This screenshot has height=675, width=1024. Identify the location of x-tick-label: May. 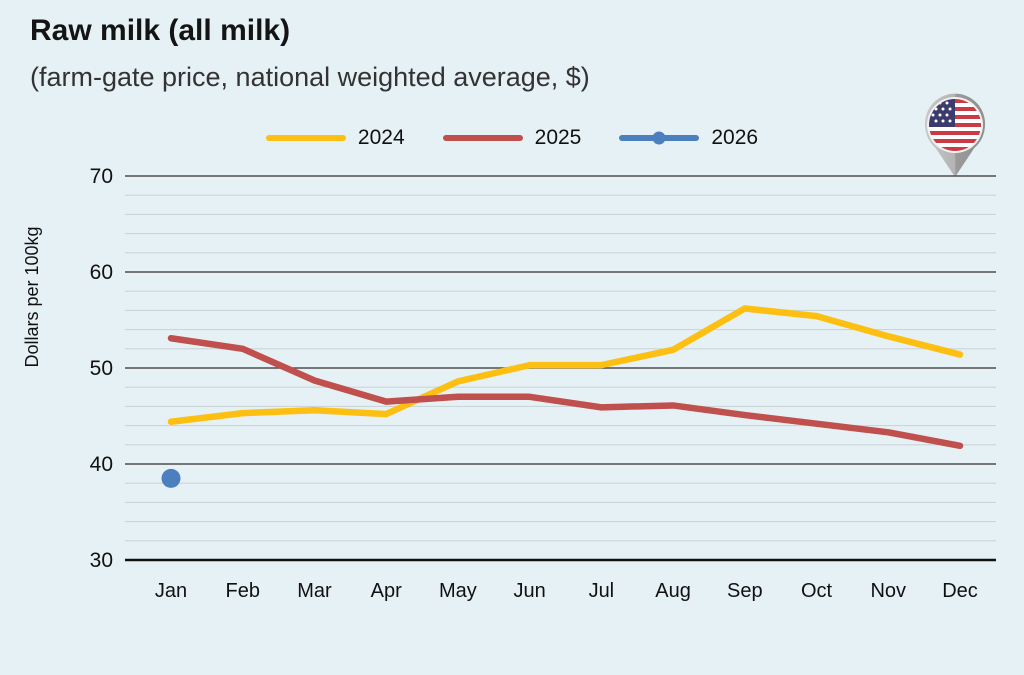
(458, 591).